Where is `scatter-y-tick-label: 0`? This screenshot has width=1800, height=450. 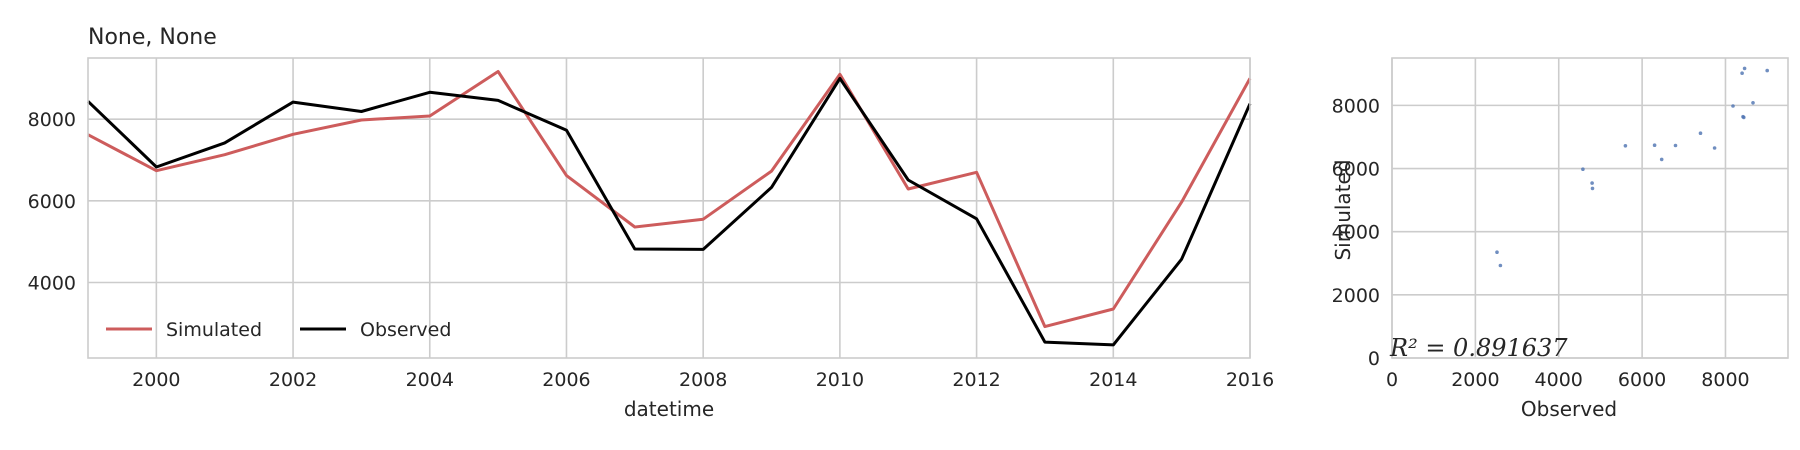
scatter-y-tick-label: 0 is located at coordinates (1374, 359).